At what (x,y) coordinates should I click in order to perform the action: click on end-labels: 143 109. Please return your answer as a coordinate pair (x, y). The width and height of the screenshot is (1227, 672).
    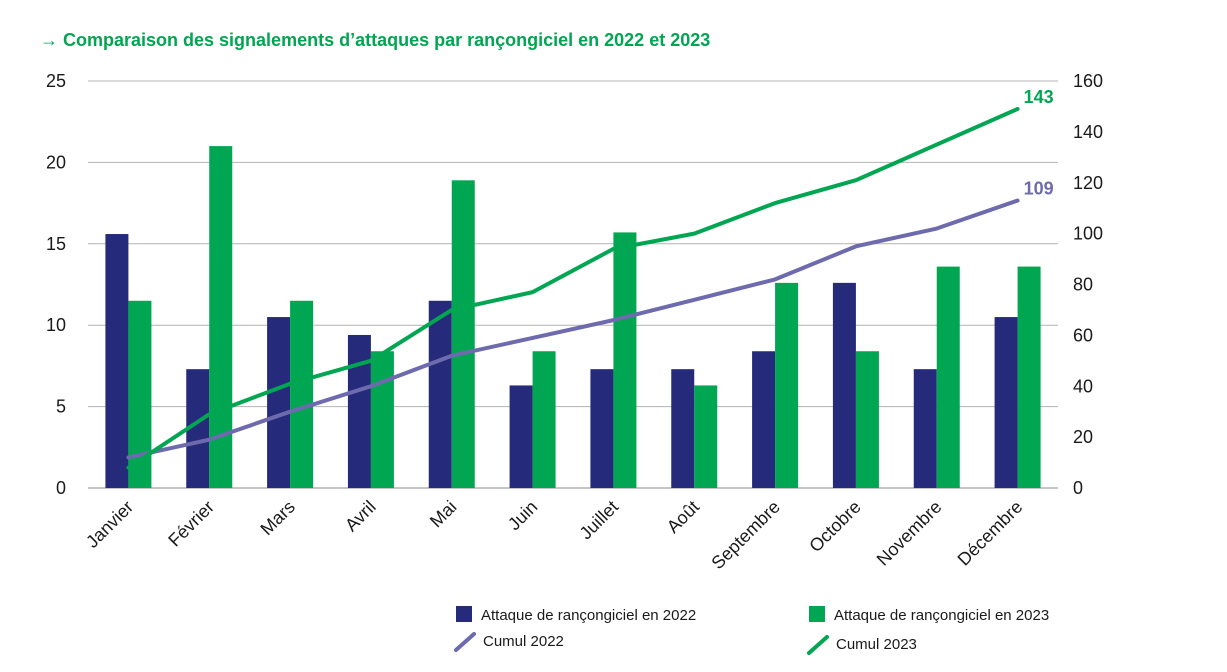
    Looking at the image, I should click on (1039, 143).